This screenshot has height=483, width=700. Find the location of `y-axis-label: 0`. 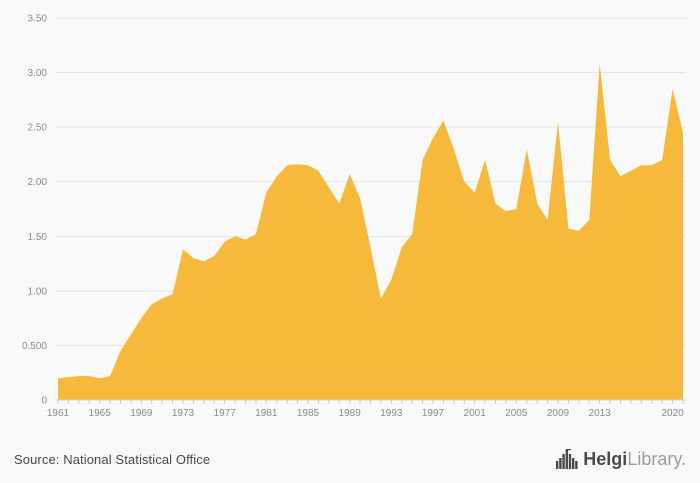

y-axis-label: 0 is located at coordinates (44, 401).